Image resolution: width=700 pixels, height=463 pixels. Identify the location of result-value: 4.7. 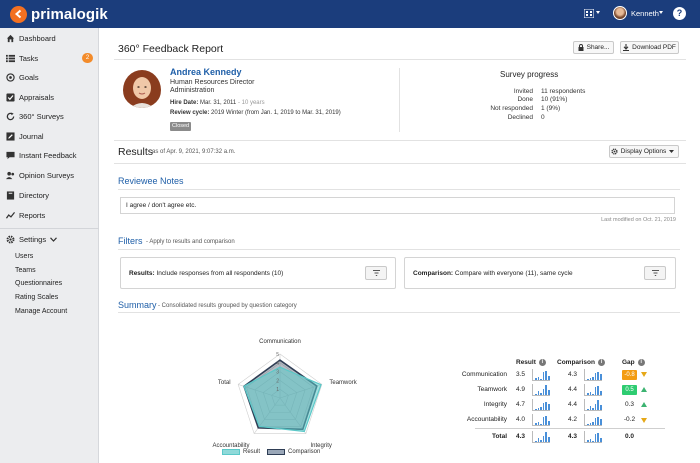
(521, 404).